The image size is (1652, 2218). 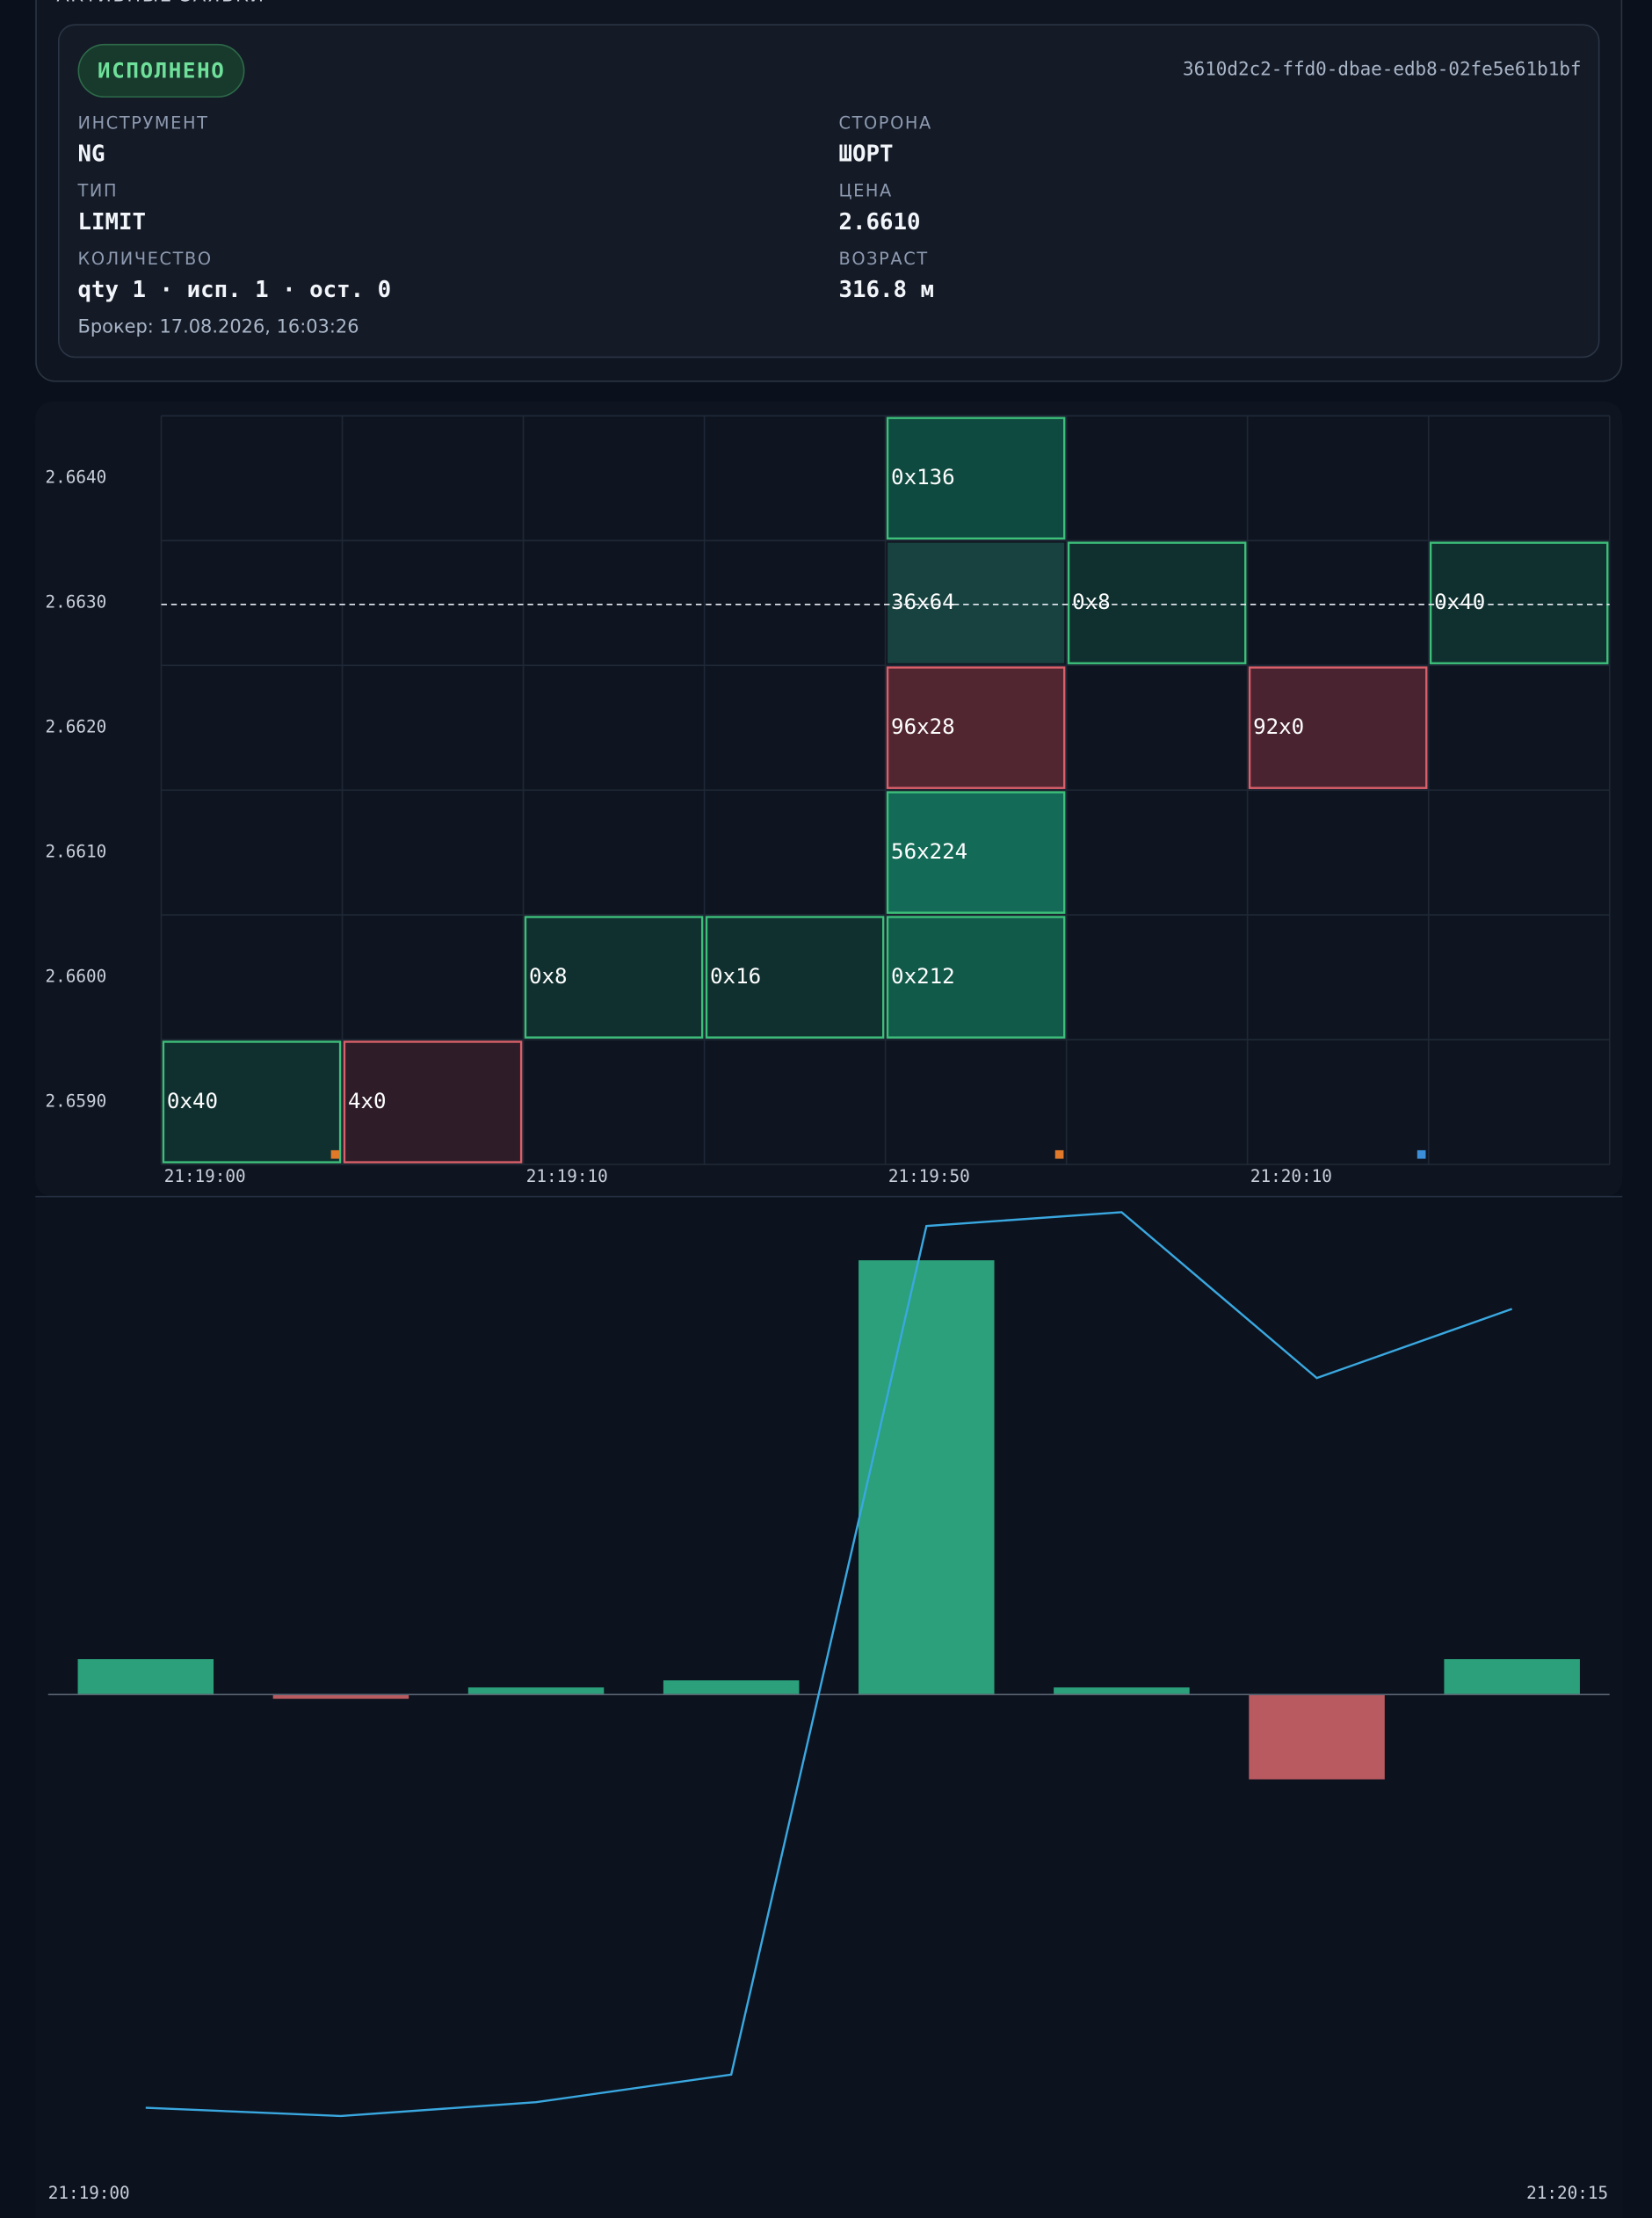 I want to click on price-label: 2.6590, so click(x=77, y=1101).